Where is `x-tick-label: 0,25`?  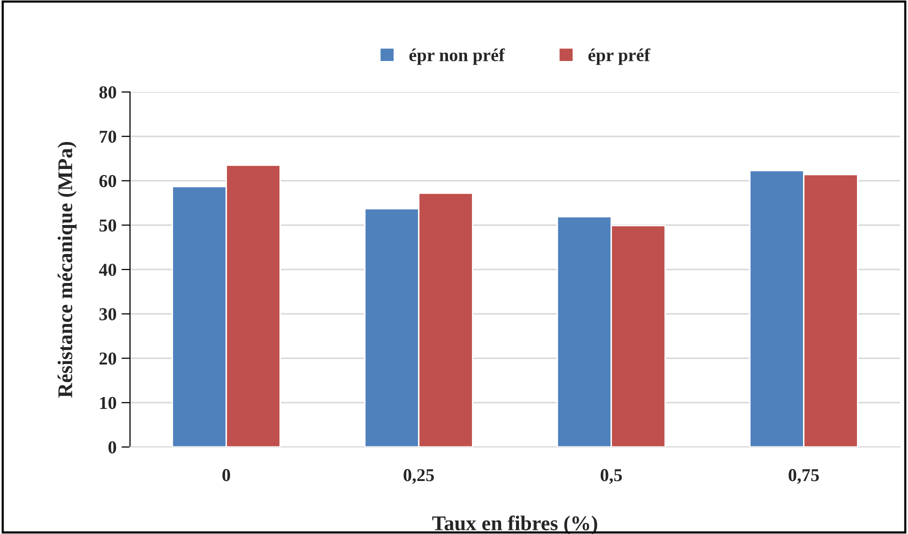
x-tick-label: 0,25 is located at coordinates (419, 476).